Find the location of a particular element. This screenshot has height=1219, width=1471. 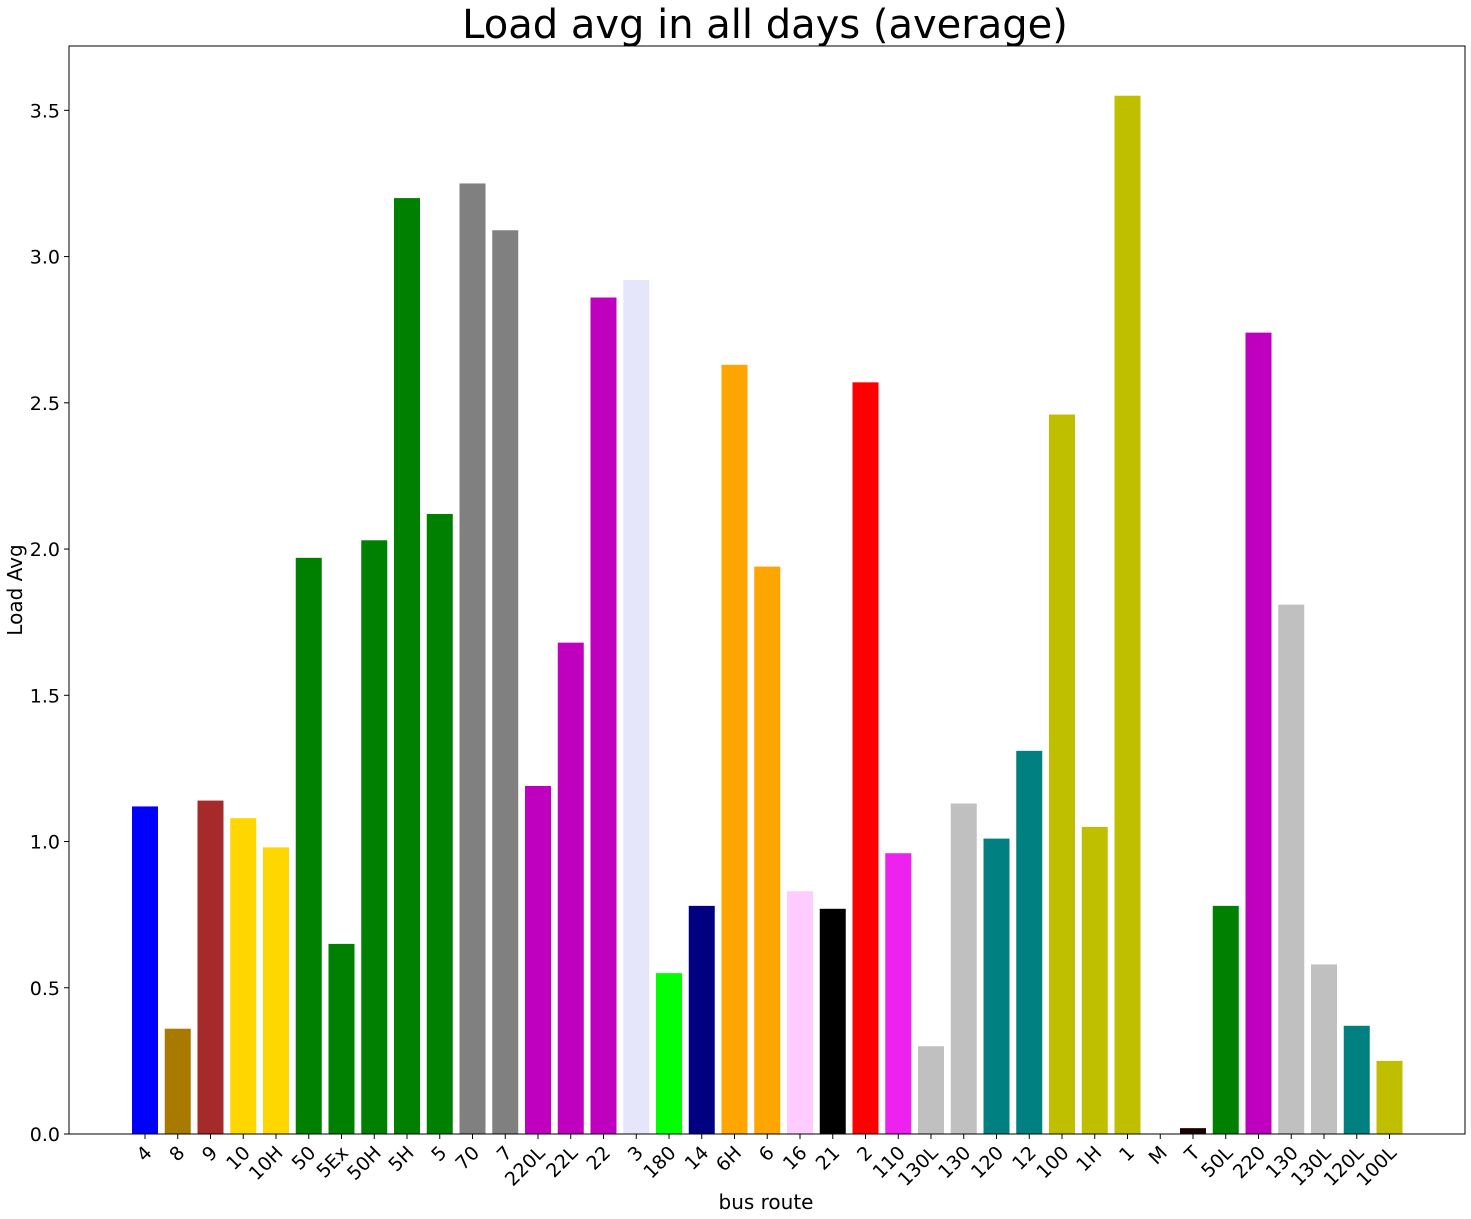

bar-220L is located at coordinates (538, 959).